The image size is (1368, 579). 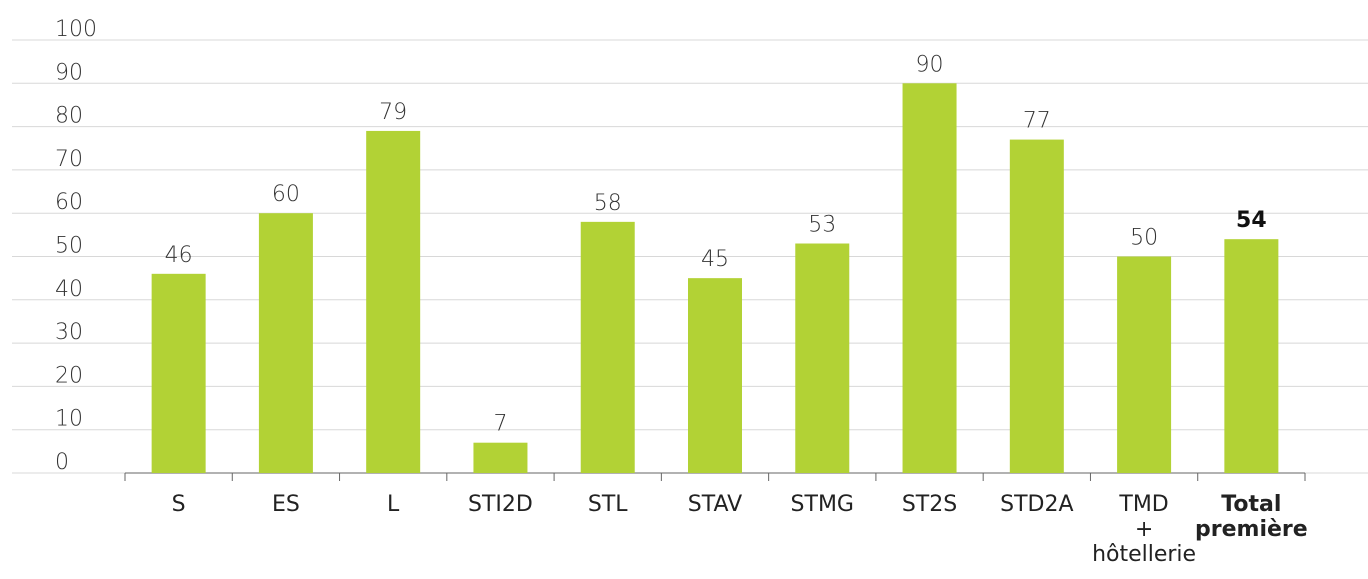 I want to click on x-tick-label: STL, so click(x=607, y=504).